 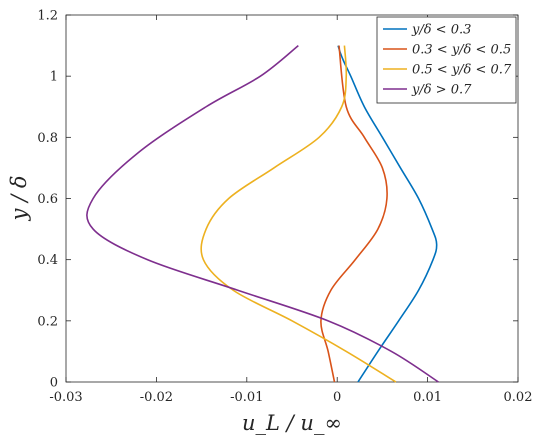 I want to click on y-tick-label: 1.2, so click(x=47, y=16).